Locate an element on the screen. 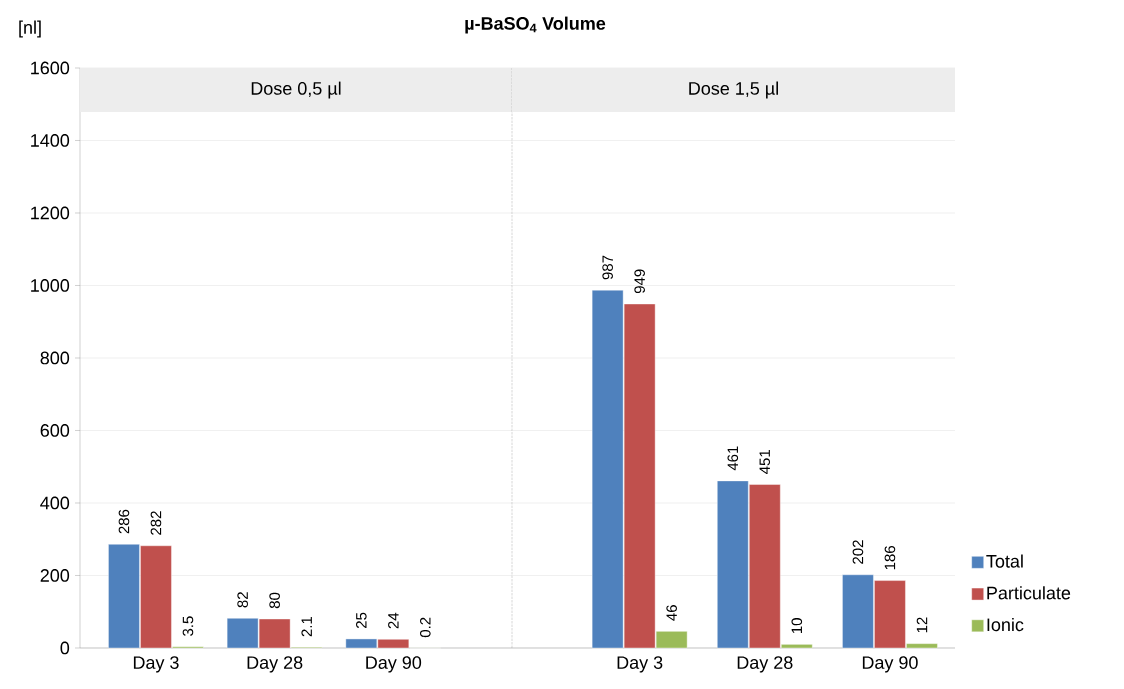  data-label: 10 is located at coordinates (797, 626).